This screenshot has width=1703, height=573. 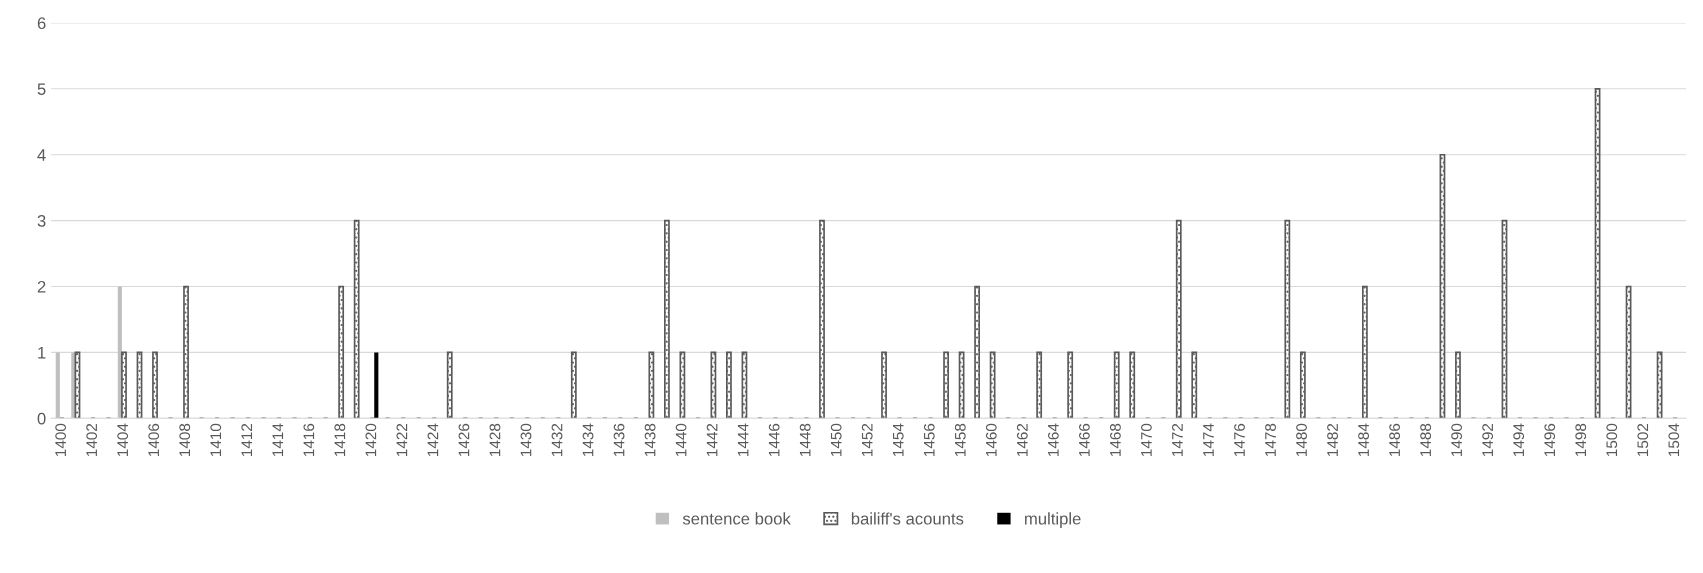 What do you see at coordinates (991, 439) in the screenshot?
I see `x-tick-label: 1460` at bounding box center [991, 439].